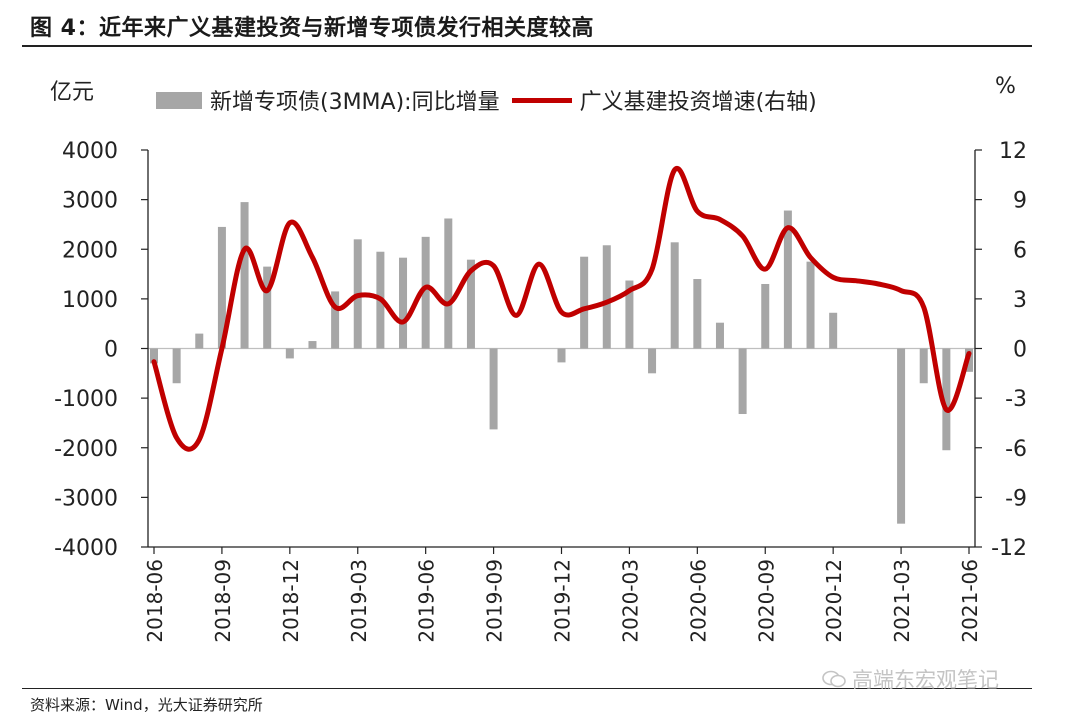 The height and width of the screenshot is (723, 1080). I want to click on right-tick-label: 9, so click(1020, 201).